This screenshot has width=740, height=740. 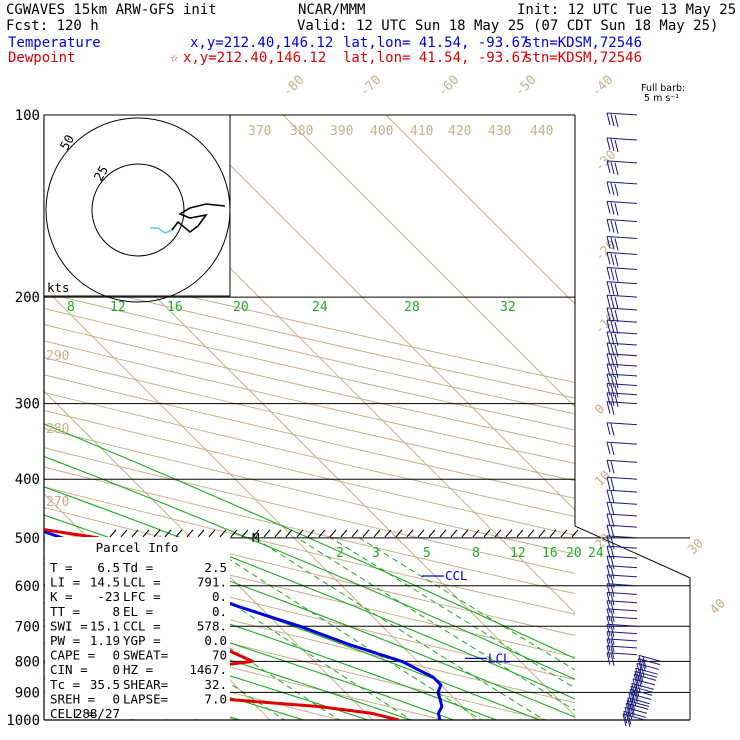 What do you see at coordinates (65, 640) in the screenshot?
I see `parcel-info-cell: PW =` at bounding box center [65, 640].